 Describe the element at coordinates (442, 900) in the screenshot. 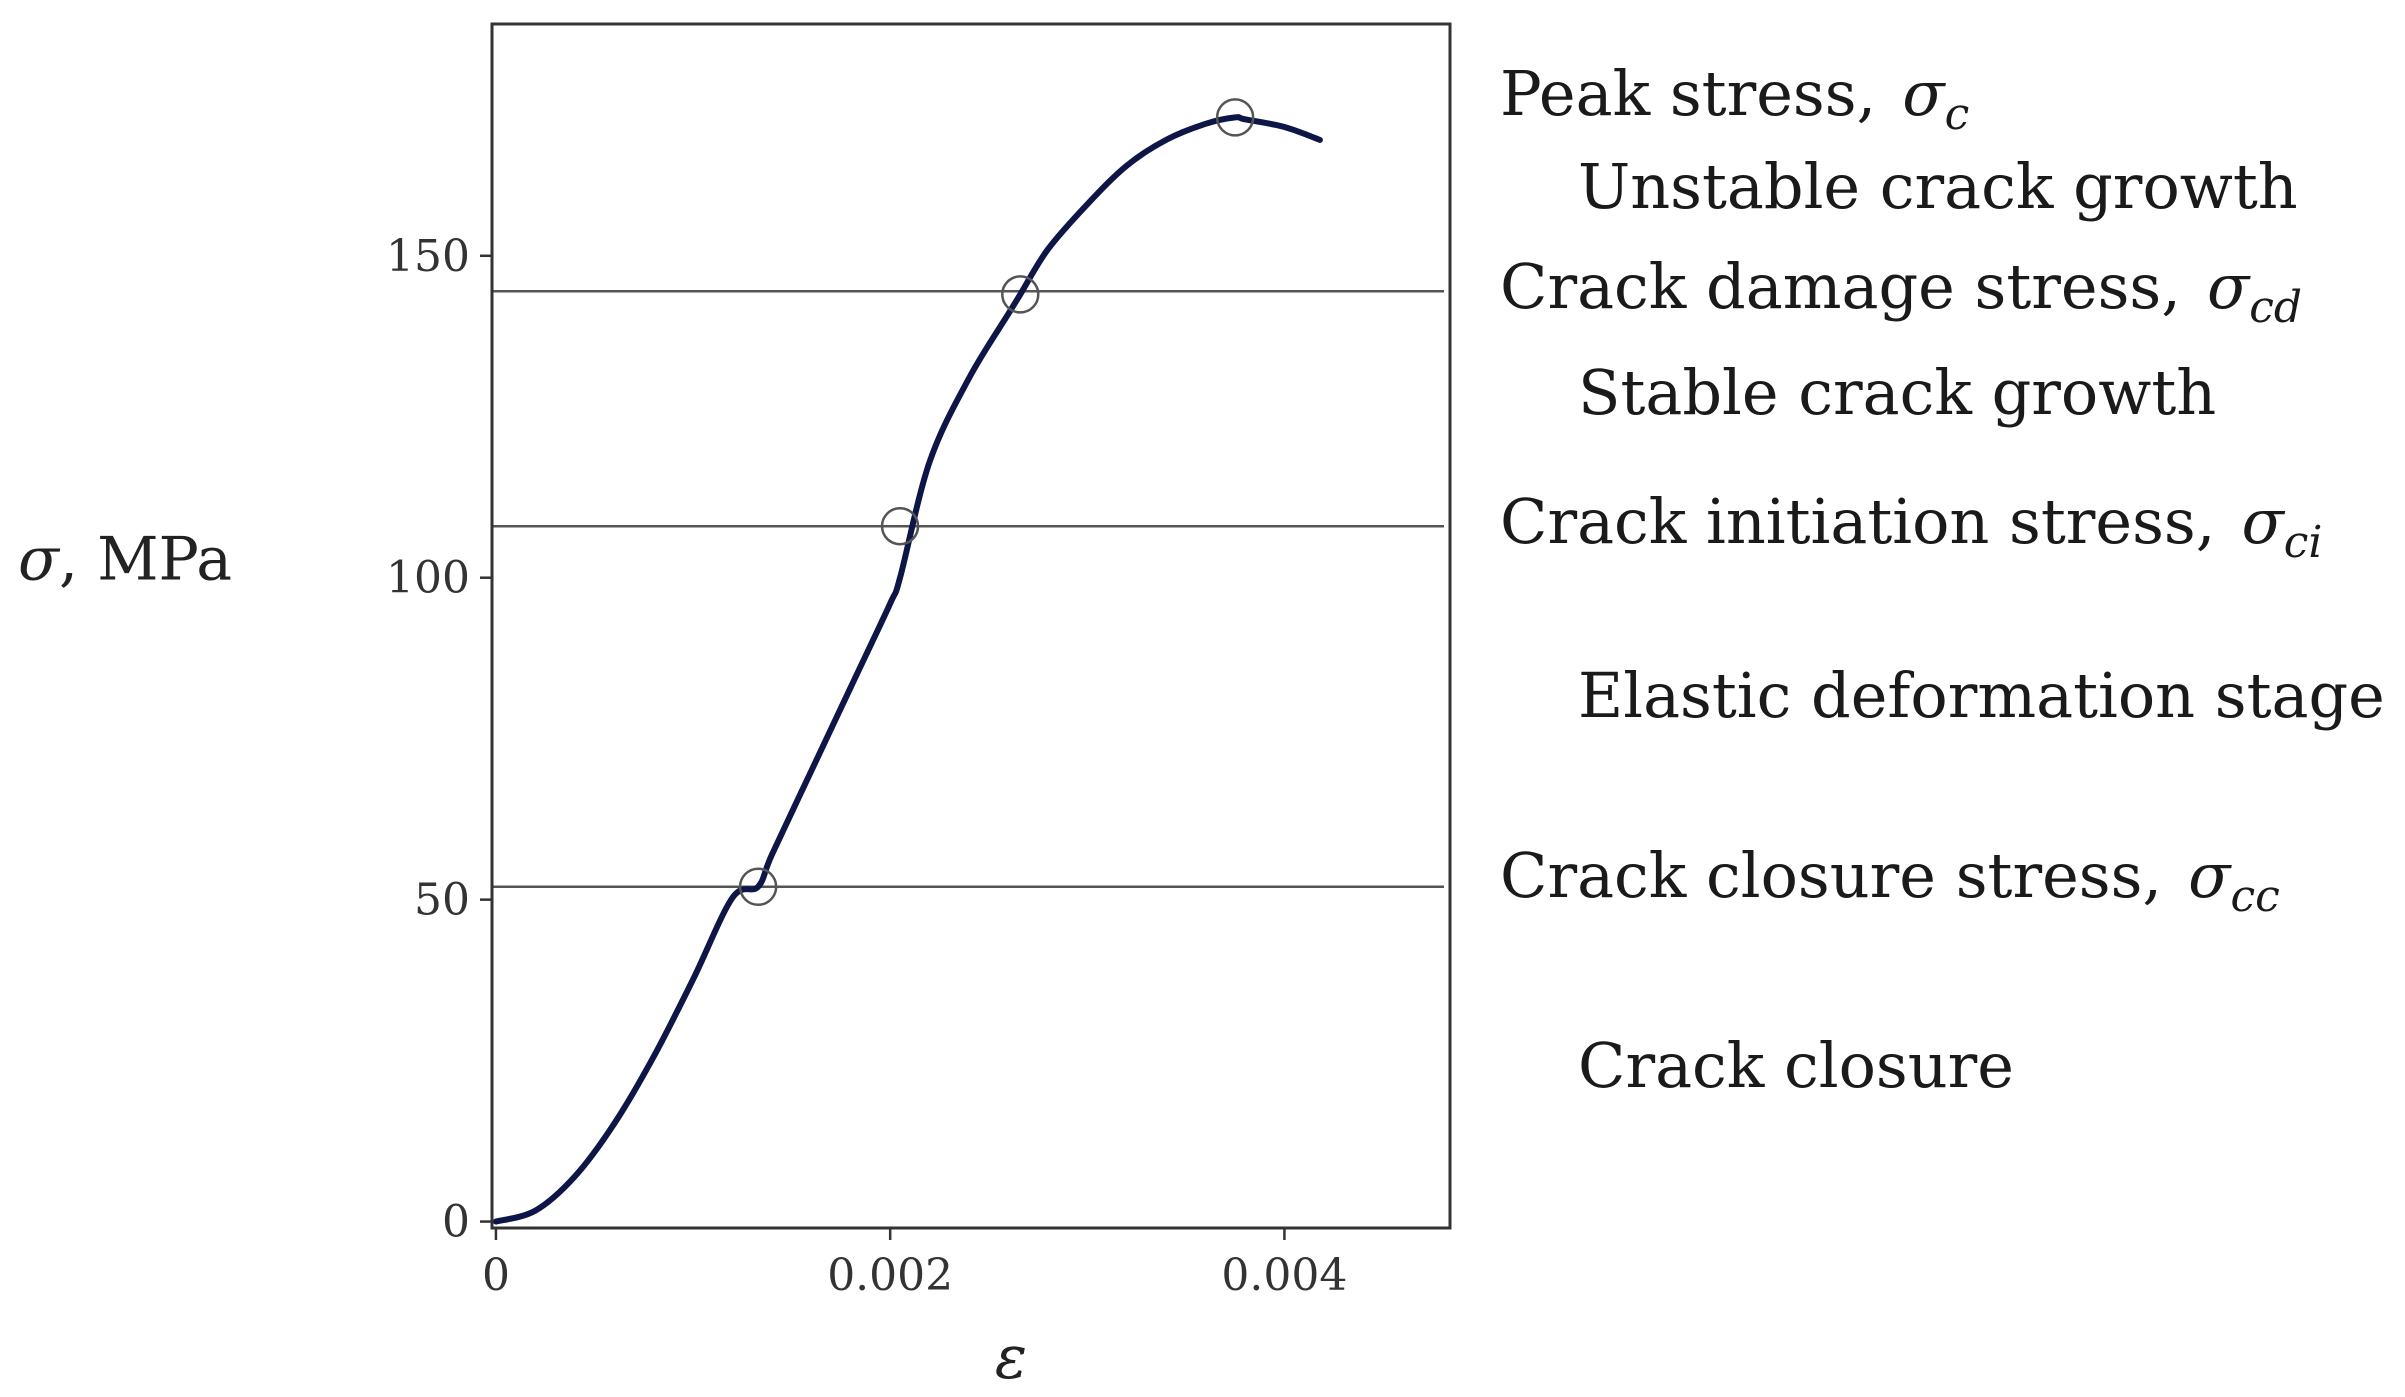

I see `y-tick-label-2: 50` at that location.